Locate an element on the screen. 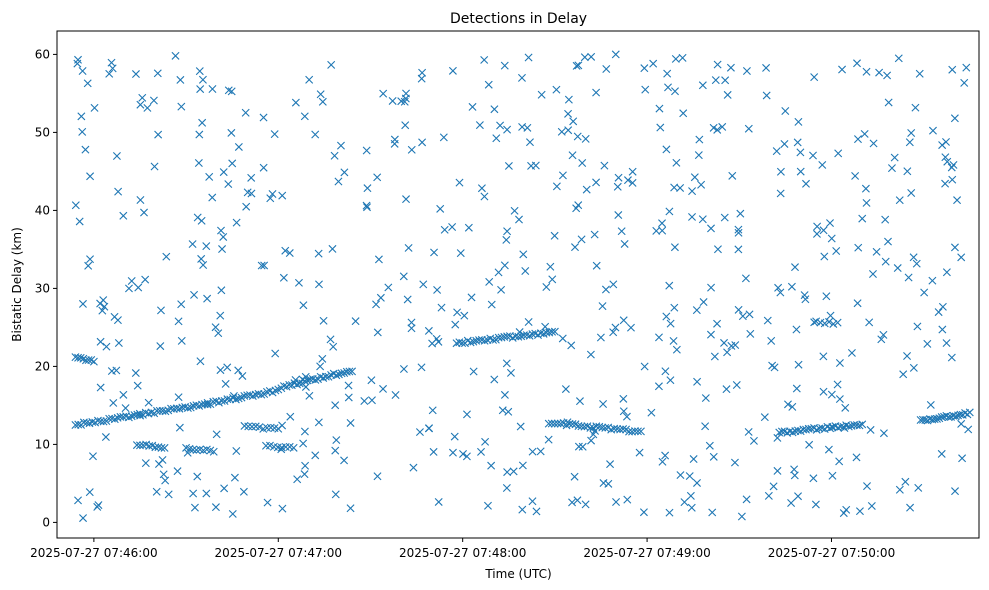 The width and height of the screenshot is (989, 590). y-tick-label-3: 30 is located at coordinates (42, 288).